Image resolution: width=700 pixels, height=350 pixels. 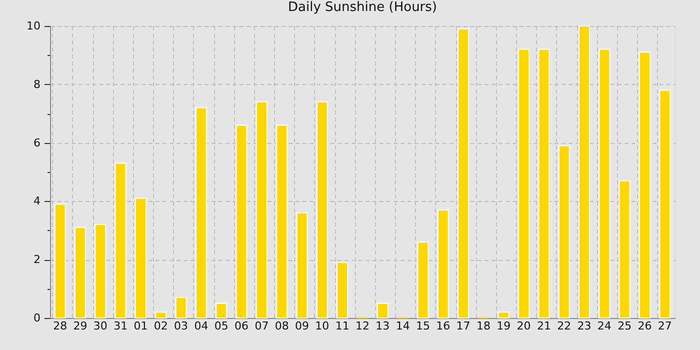 What do you see at coordinates (645, 326) in the screenshot?
I see `x-tick-label: 26` at bounding box center [645, 326].